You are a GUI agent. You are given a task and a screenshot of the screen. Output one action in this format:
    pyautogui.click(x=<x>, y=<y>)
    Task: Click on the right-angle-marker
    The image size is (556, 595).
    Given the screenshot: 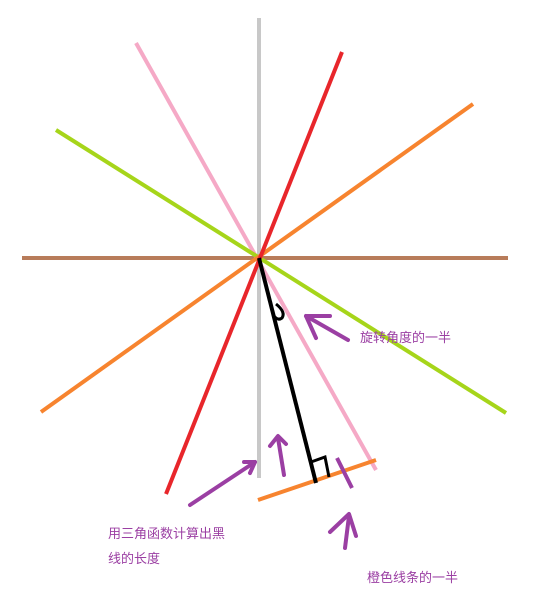 What is the action you would take?
    pyautogui.click(x=320, y=466)
    